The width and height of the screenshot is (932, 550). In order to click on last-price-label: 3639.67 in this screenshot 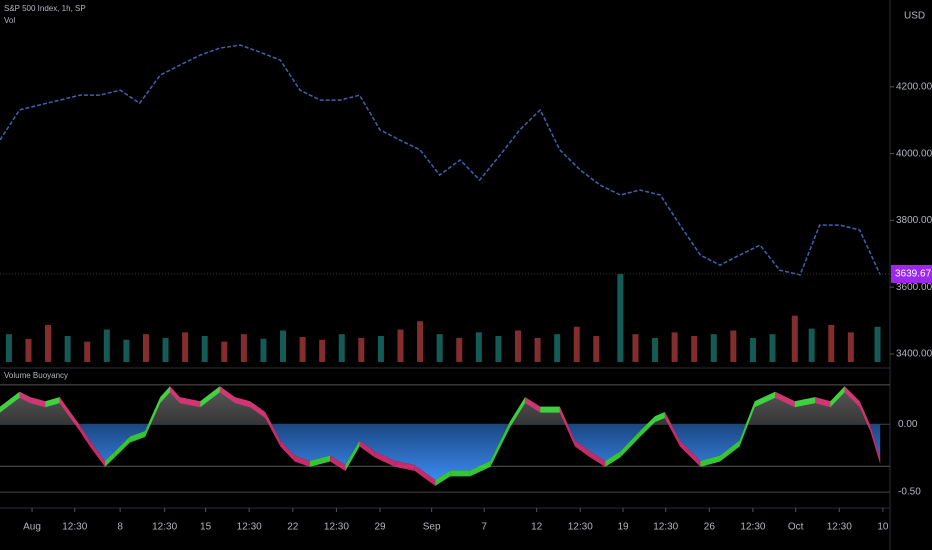, I will do `click(913, 274)`.